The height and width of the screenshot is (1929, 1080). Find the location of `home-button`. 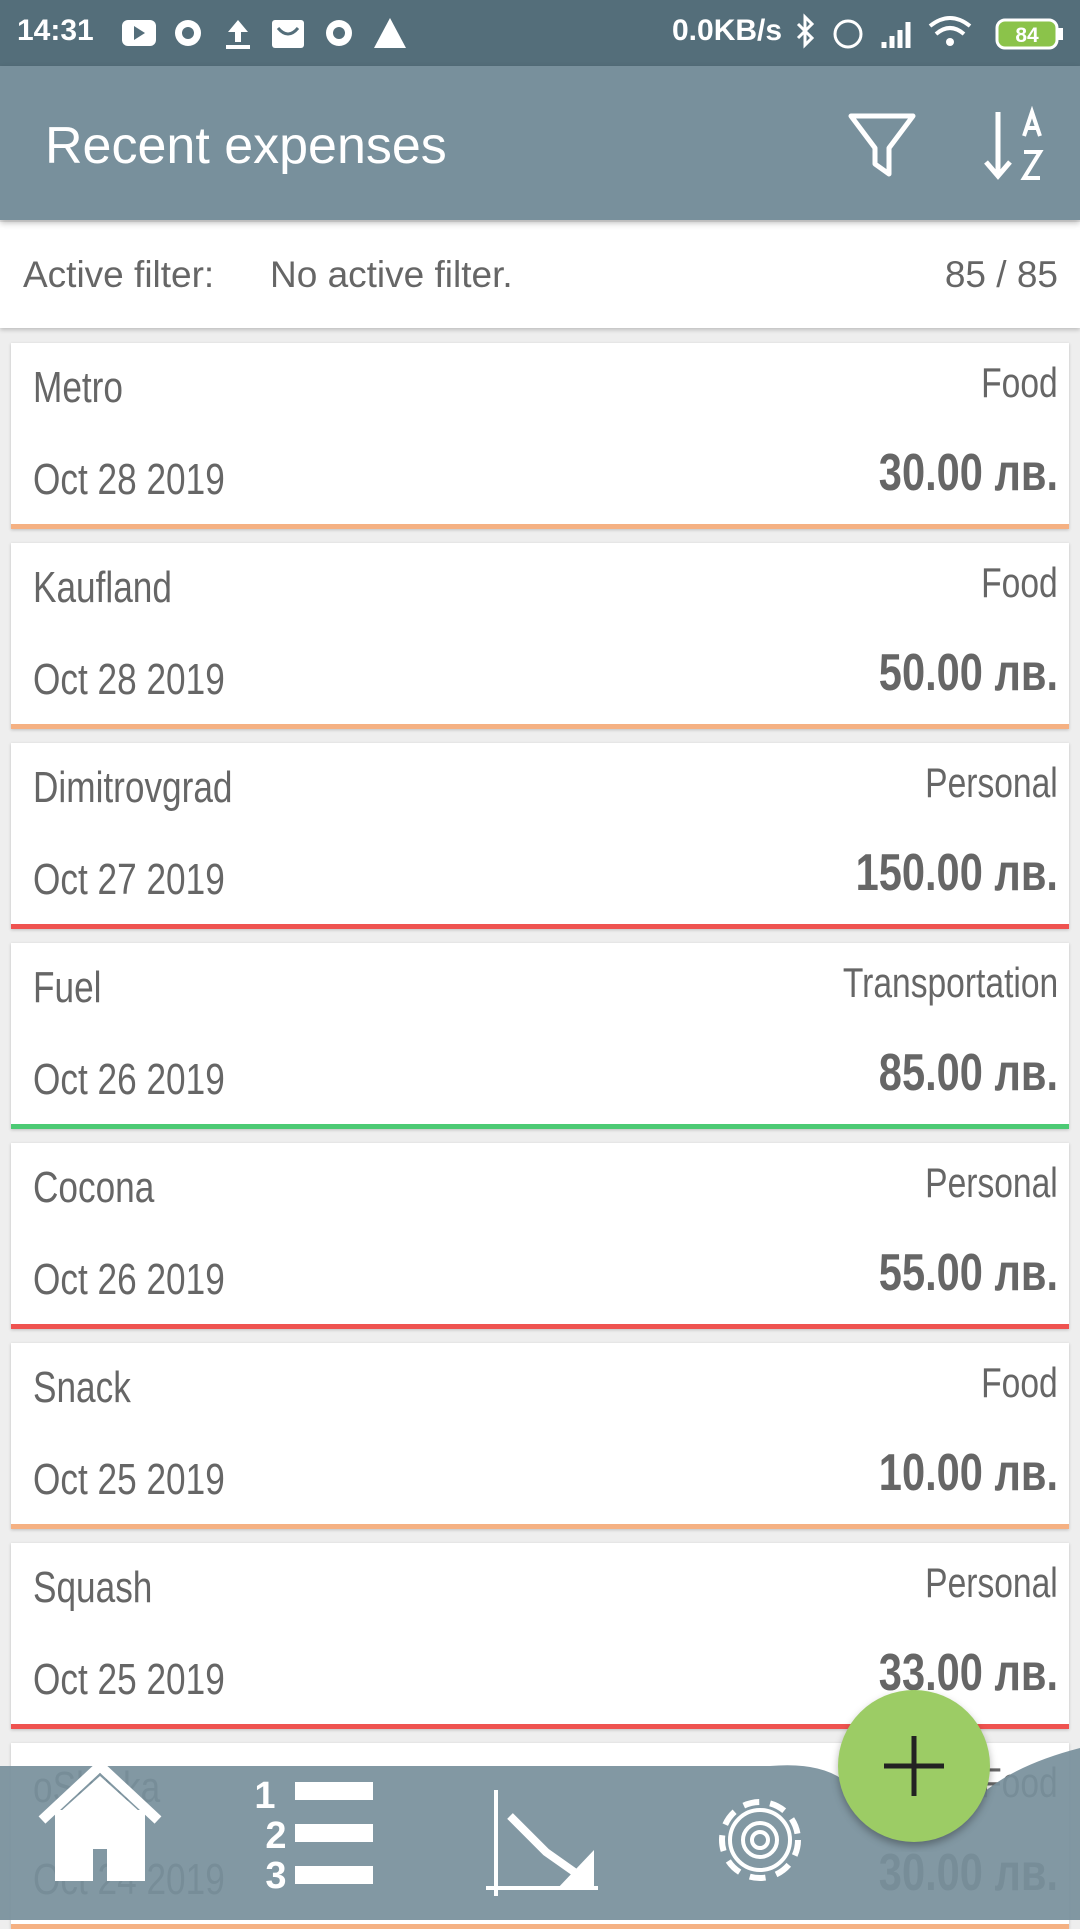

home-button is located at coordinates (100, 1820).